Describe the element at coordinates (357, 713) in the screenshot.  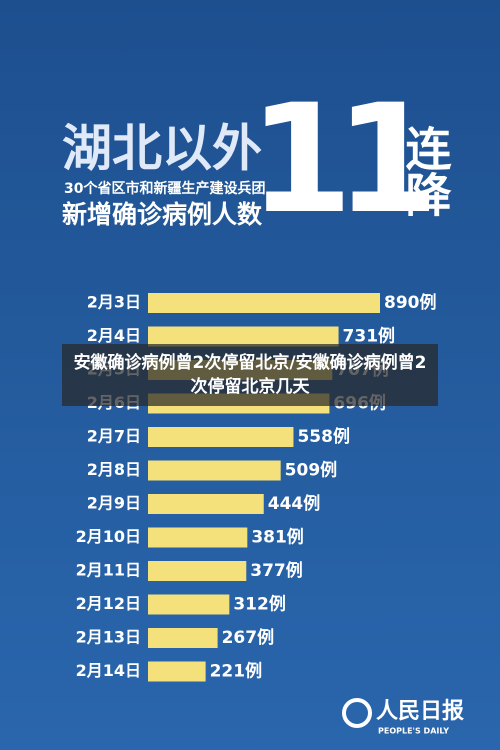
I see `logo-icon` at that location.